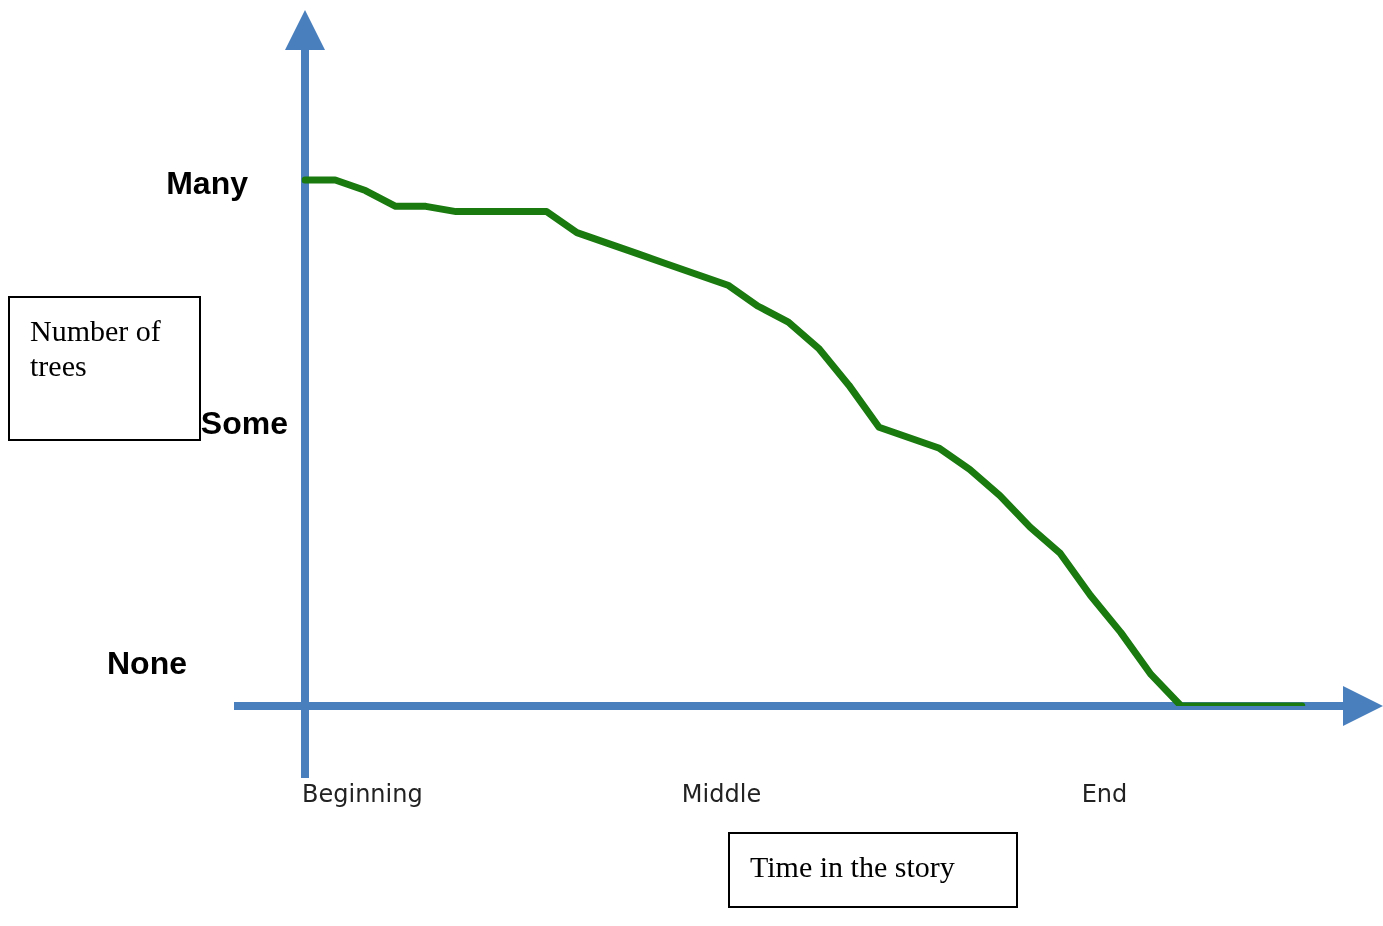 Image resolution: width=1383 pixels, height=926 pixels. Describe the element at coordinates (873, 870) in the screenshot. I see `x-axis-title: Time in the story` at that location.